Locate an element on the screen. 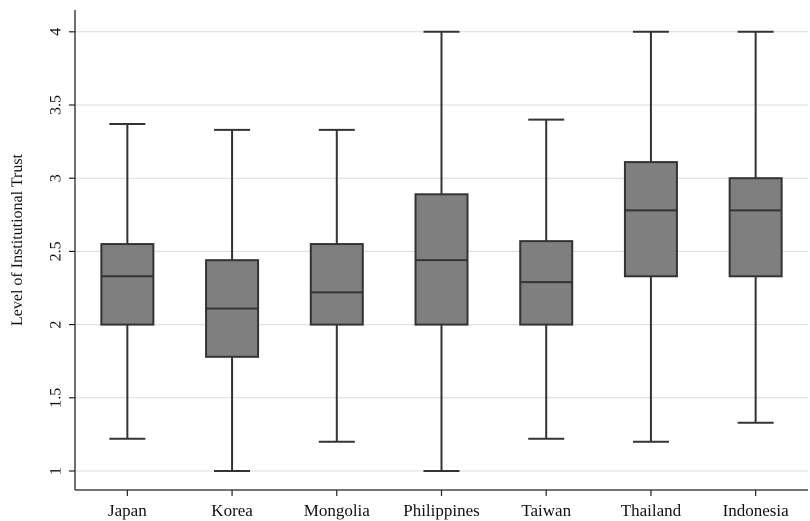 The height and width of the screenshot is (521, 810). x-tick-label: Taiwan is located at coordinates (546, 510).